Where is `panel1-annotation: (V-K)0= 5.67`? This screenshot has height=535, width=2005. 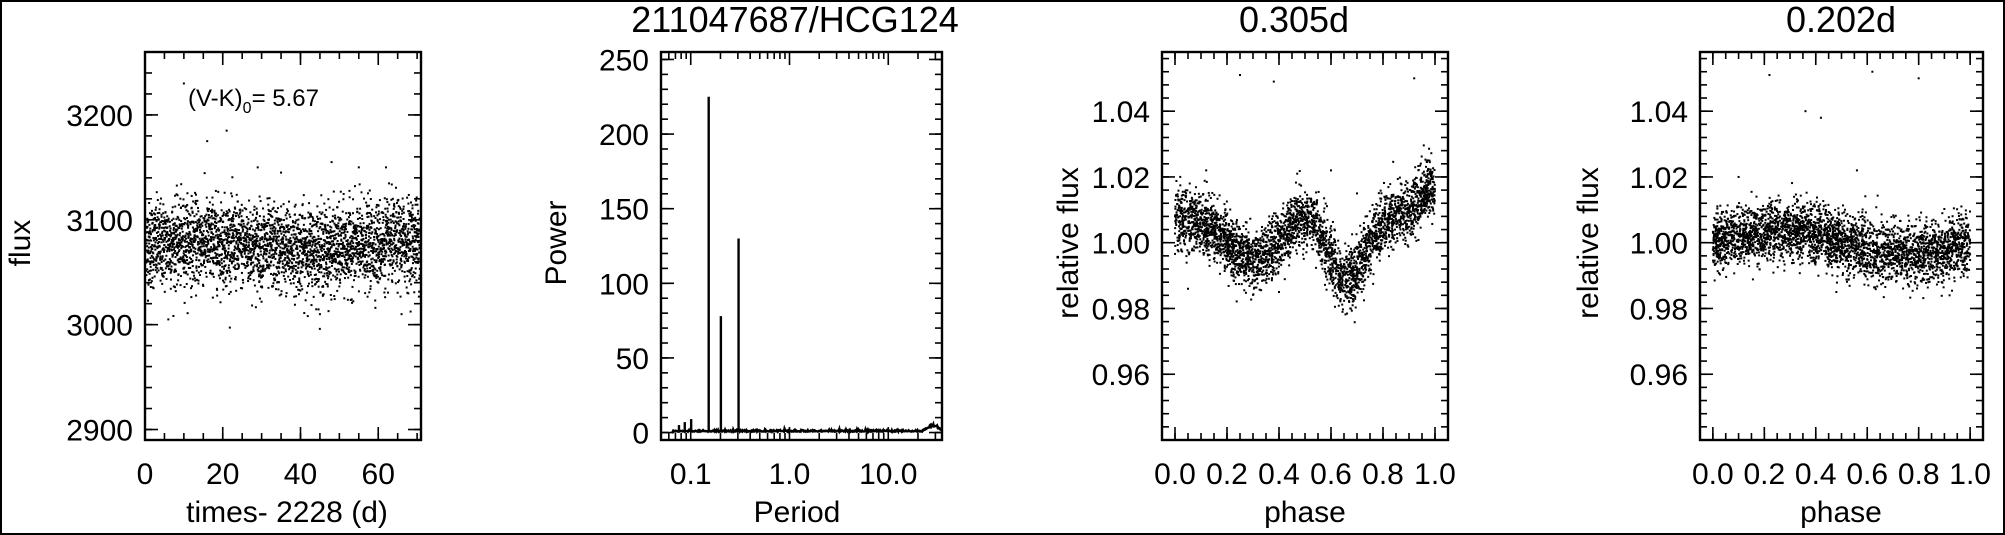 panel1-annotation: (V-K)0= 5.67 is located at coordinates (253, 101).